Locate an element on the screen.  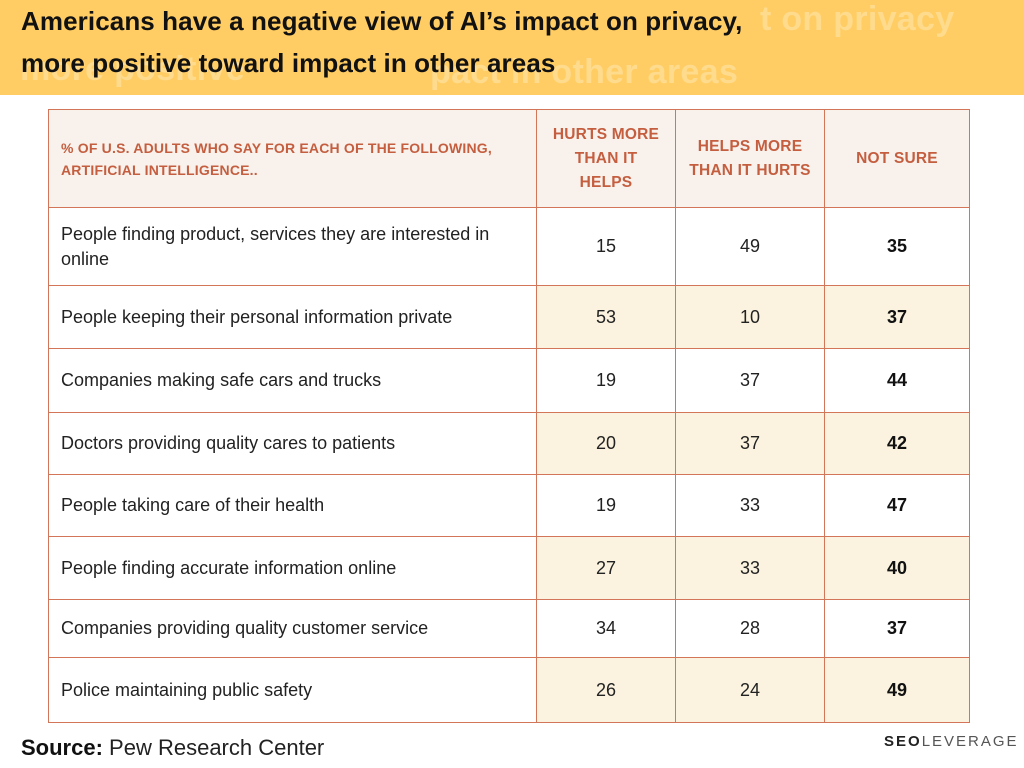
row-label: People taking care of their health is located at coordinates (292, 505).